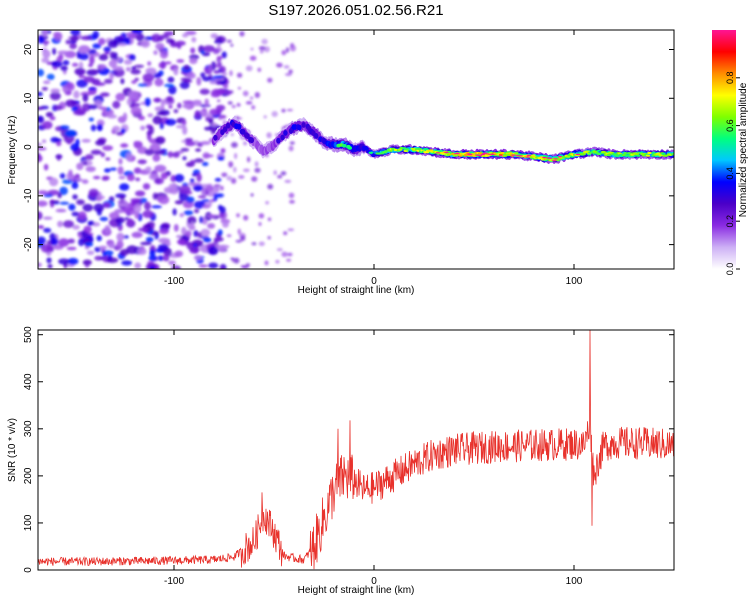  What do you see at coordinates (442, 139) in the screenshot?
I see `spectrogram-signal-track` at bounding box center [442, 139].